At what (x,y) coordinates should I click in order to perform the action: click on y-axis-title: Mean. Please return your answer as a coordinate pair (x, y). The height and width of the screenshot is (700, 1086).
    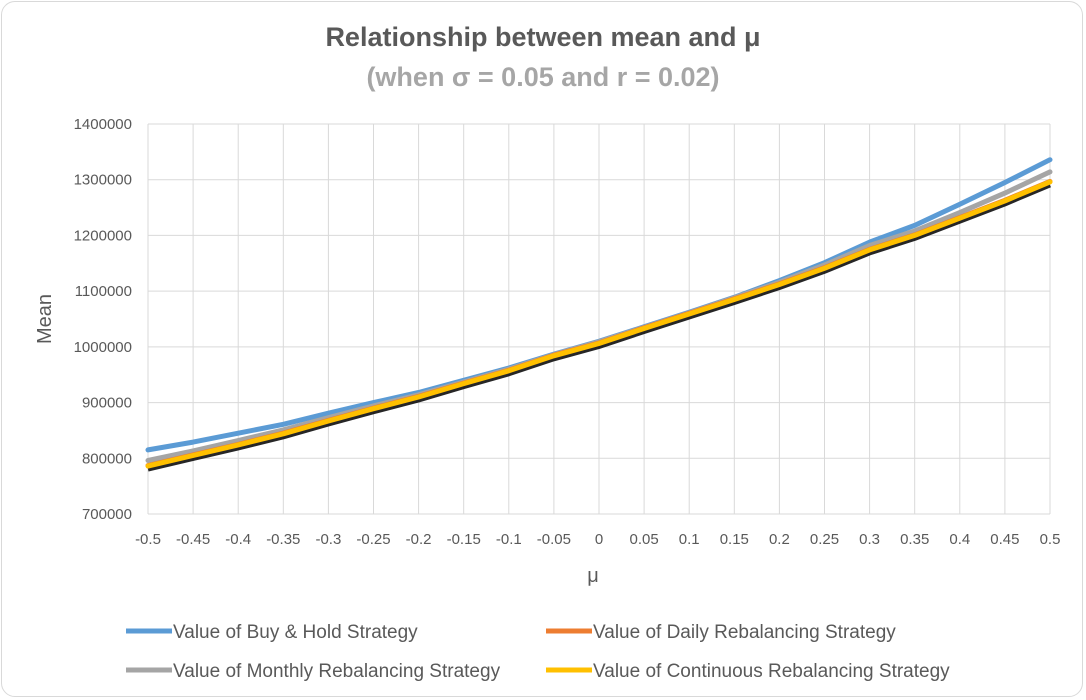
    Looking at the image, I should click on (45, 319).